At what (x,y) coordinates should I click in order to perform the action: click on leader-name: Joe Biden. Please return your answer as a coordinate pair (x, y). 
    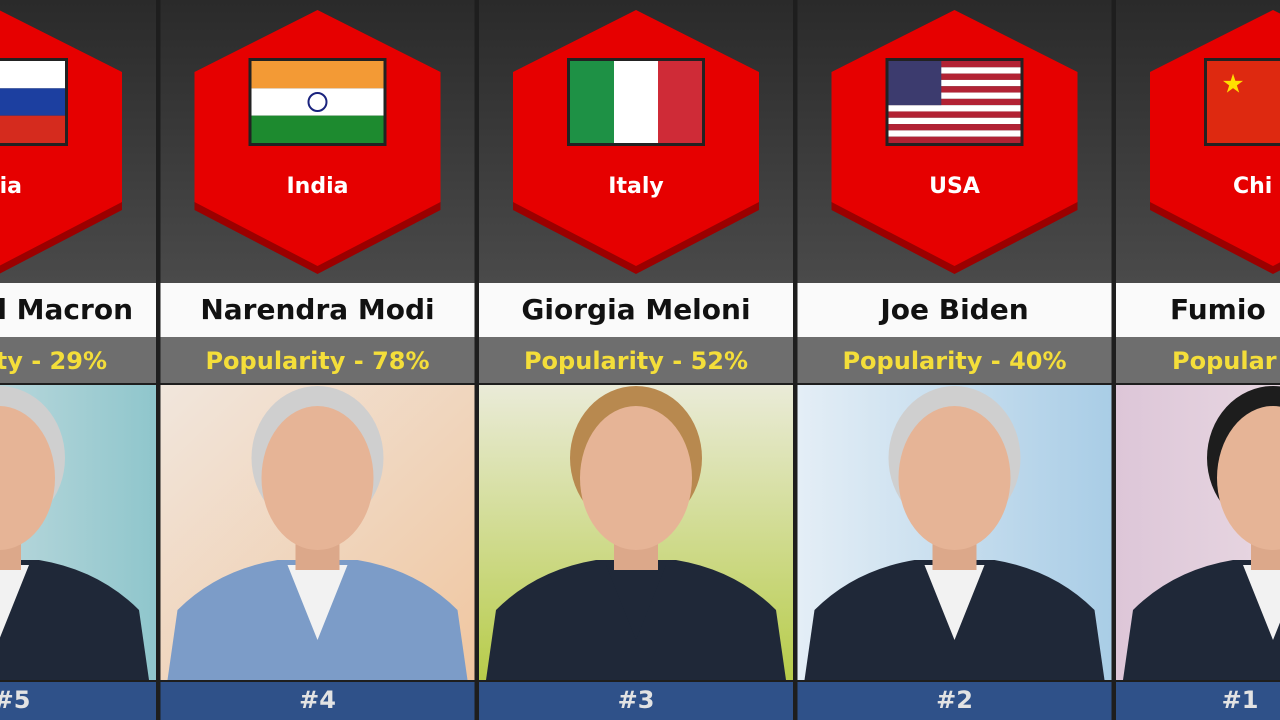
    Looking at the image, I should click on (953, 309).